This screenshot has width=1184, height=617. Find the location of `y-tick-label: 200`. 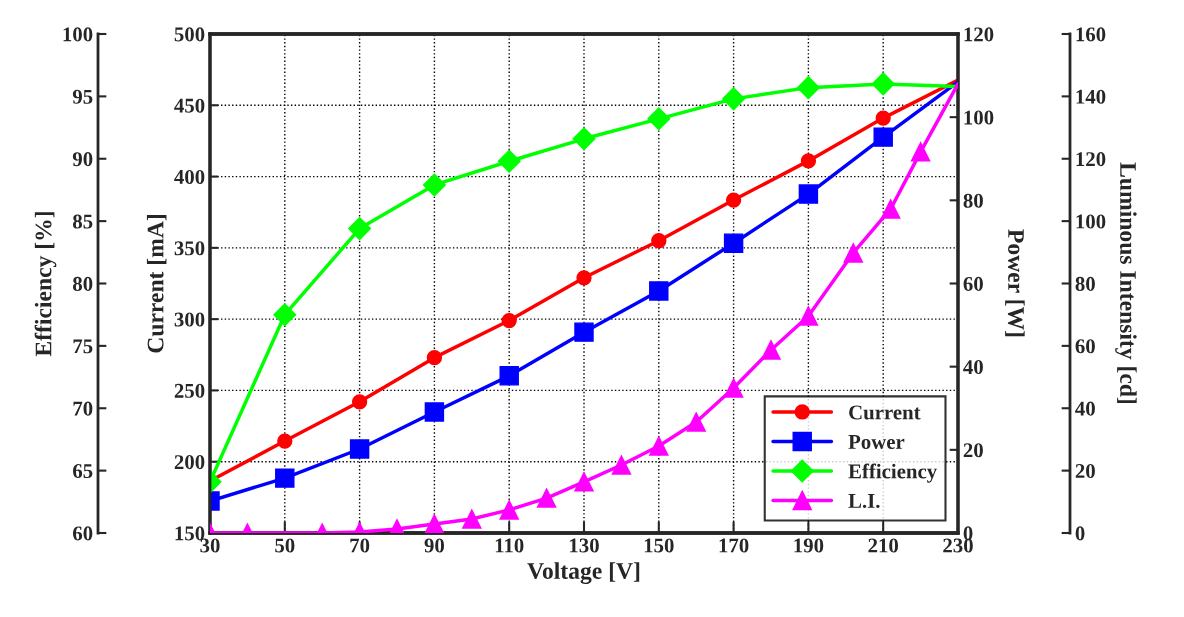

y-tick-label: 200 is located at coordinates (189, 462).